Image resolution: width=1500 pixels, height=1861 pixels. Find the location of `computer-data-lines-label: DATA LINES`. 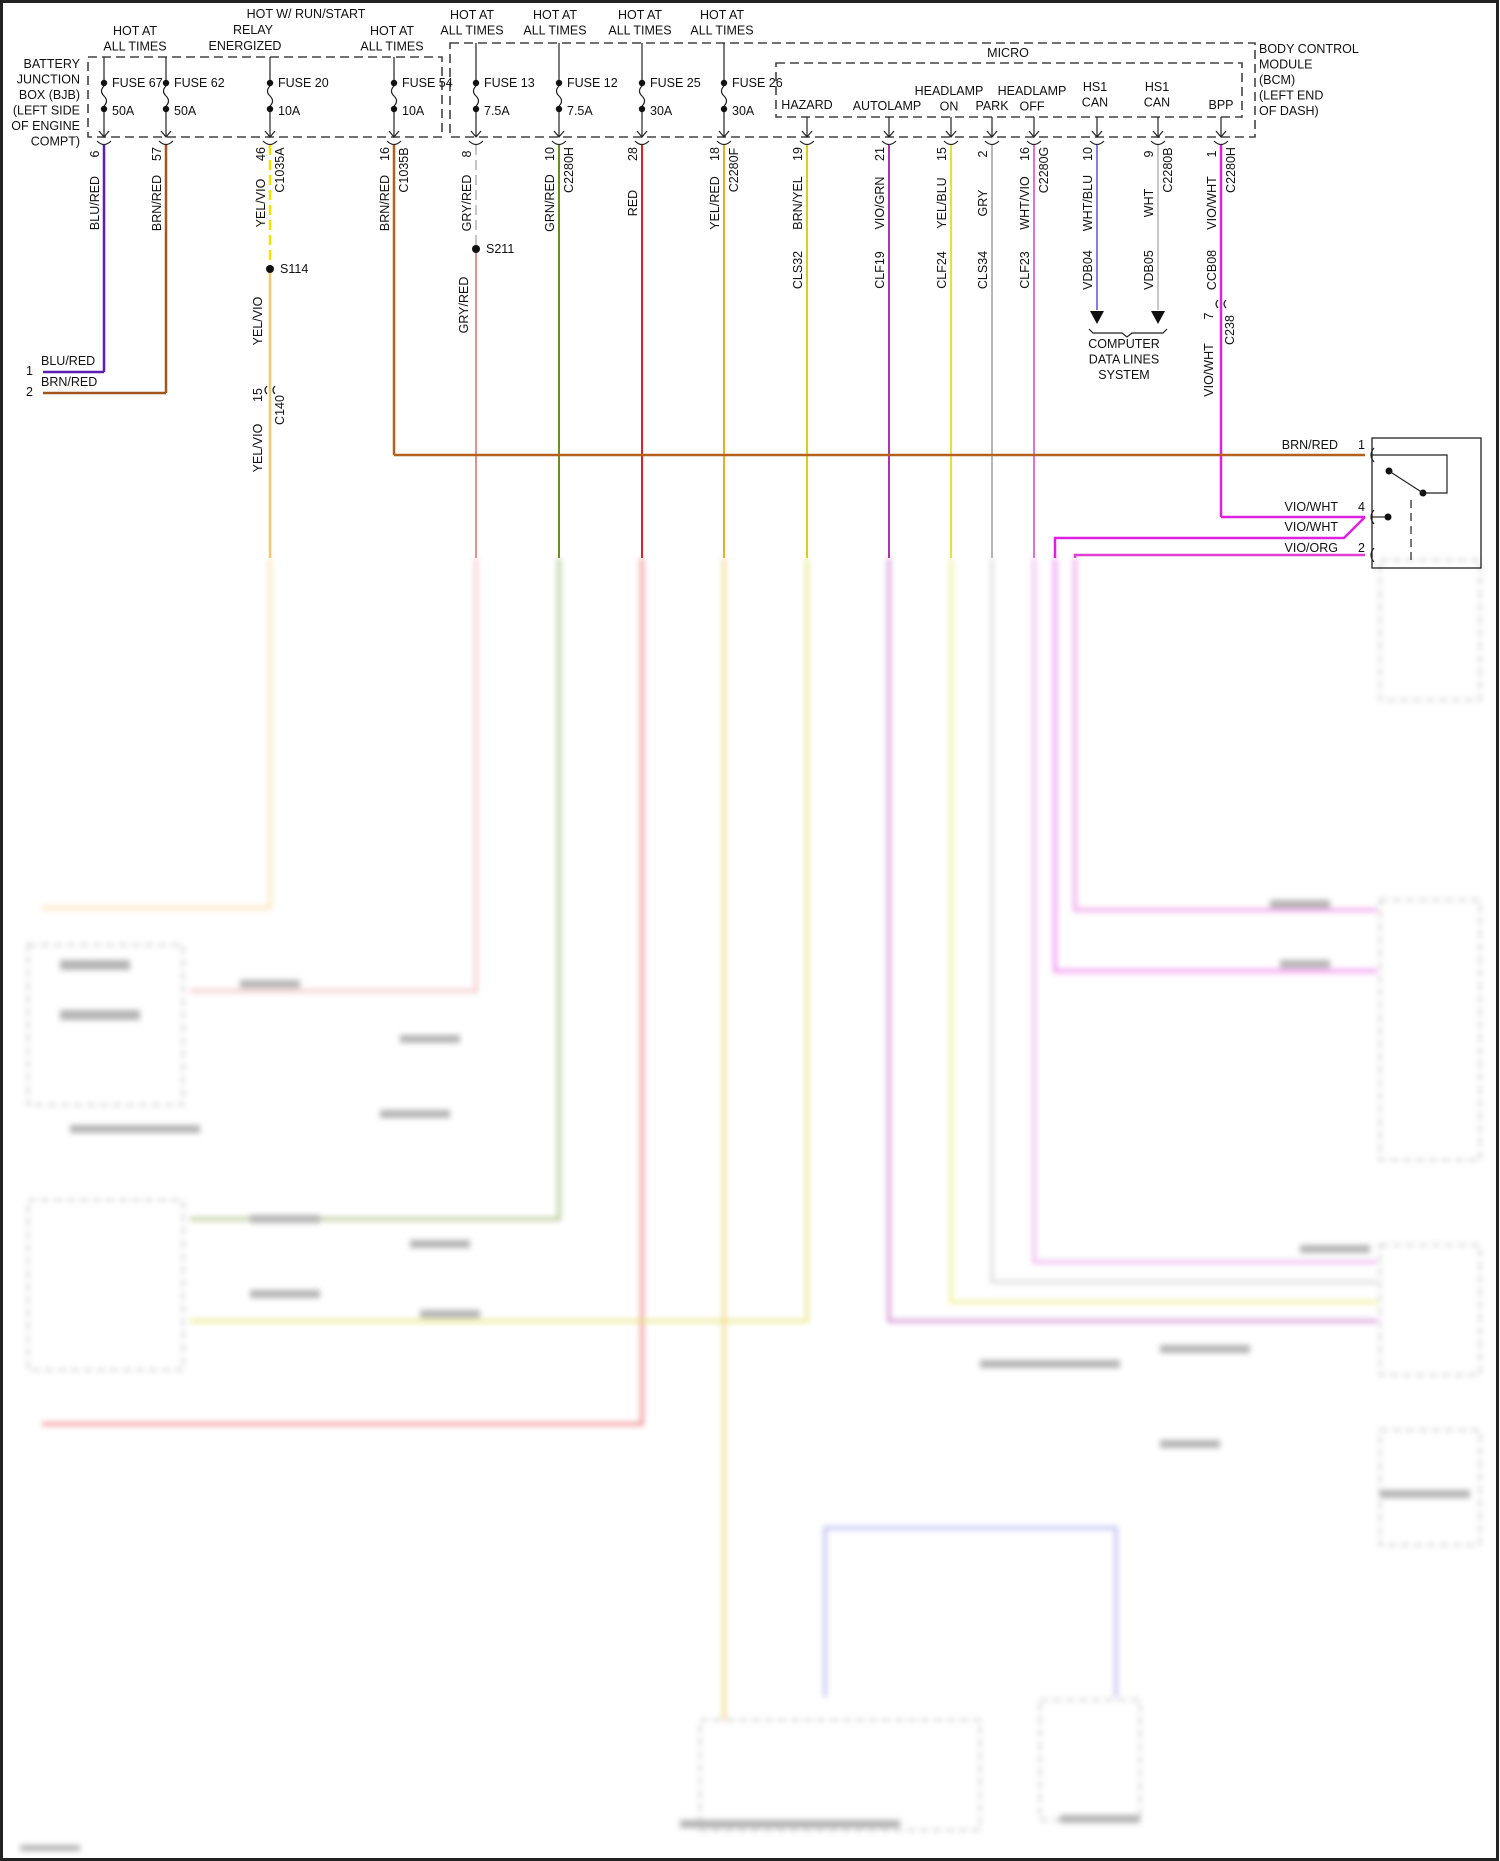

computer-data-lines-label: DATA LINES is located at coordinates (1124, 360).